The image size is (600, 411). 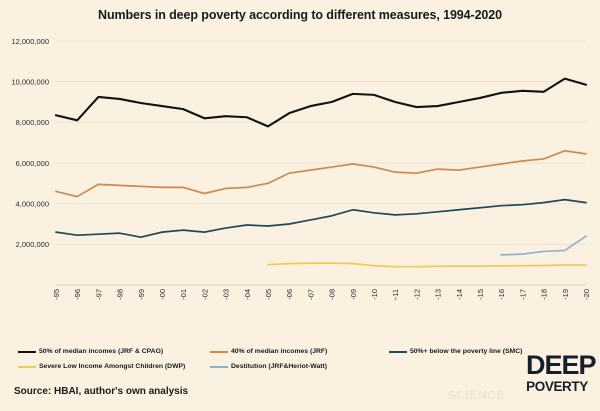 What do you see at coordinates (544, 294) in the screenshot?
I see `x-axis-tick-label: 2017-18` at bounding box center [544, 294].